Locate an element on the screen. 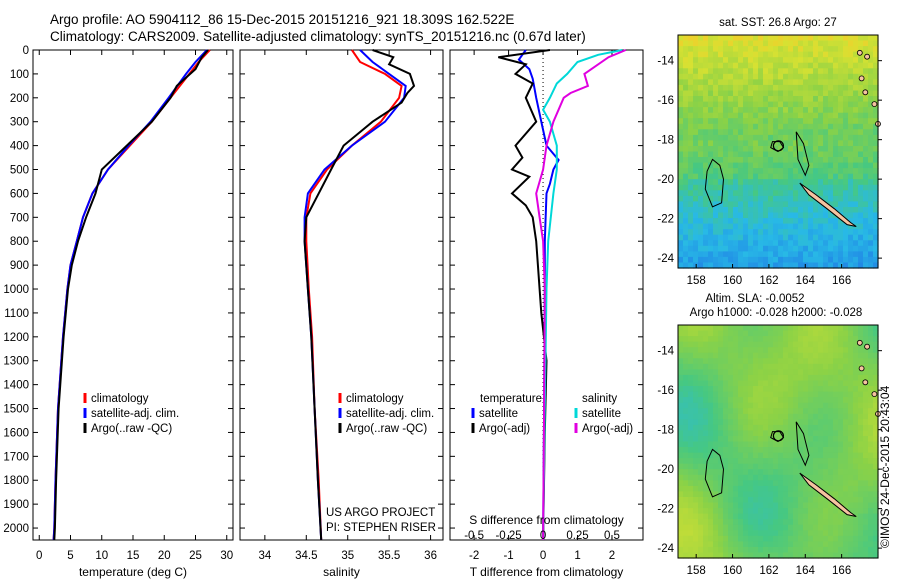 The height and width of the screenshot is (580, 900). x-axis-label: temperature (deg C) is located at coordinates (133, 572).